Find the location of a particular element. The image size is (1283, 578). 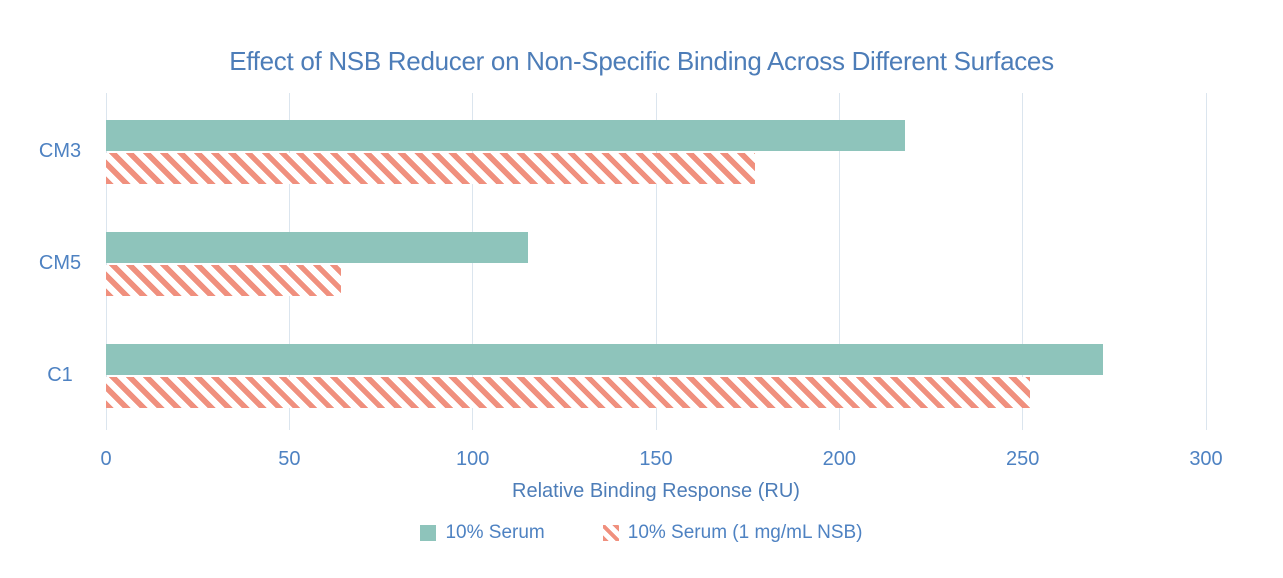

bar-cm3-serum is located at coordinates (506, 135).